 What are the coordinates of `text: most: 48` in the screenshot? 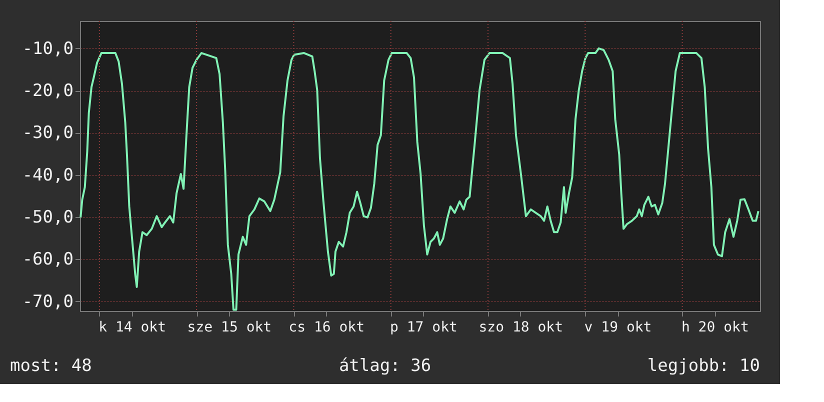 It's located at (51, 366).